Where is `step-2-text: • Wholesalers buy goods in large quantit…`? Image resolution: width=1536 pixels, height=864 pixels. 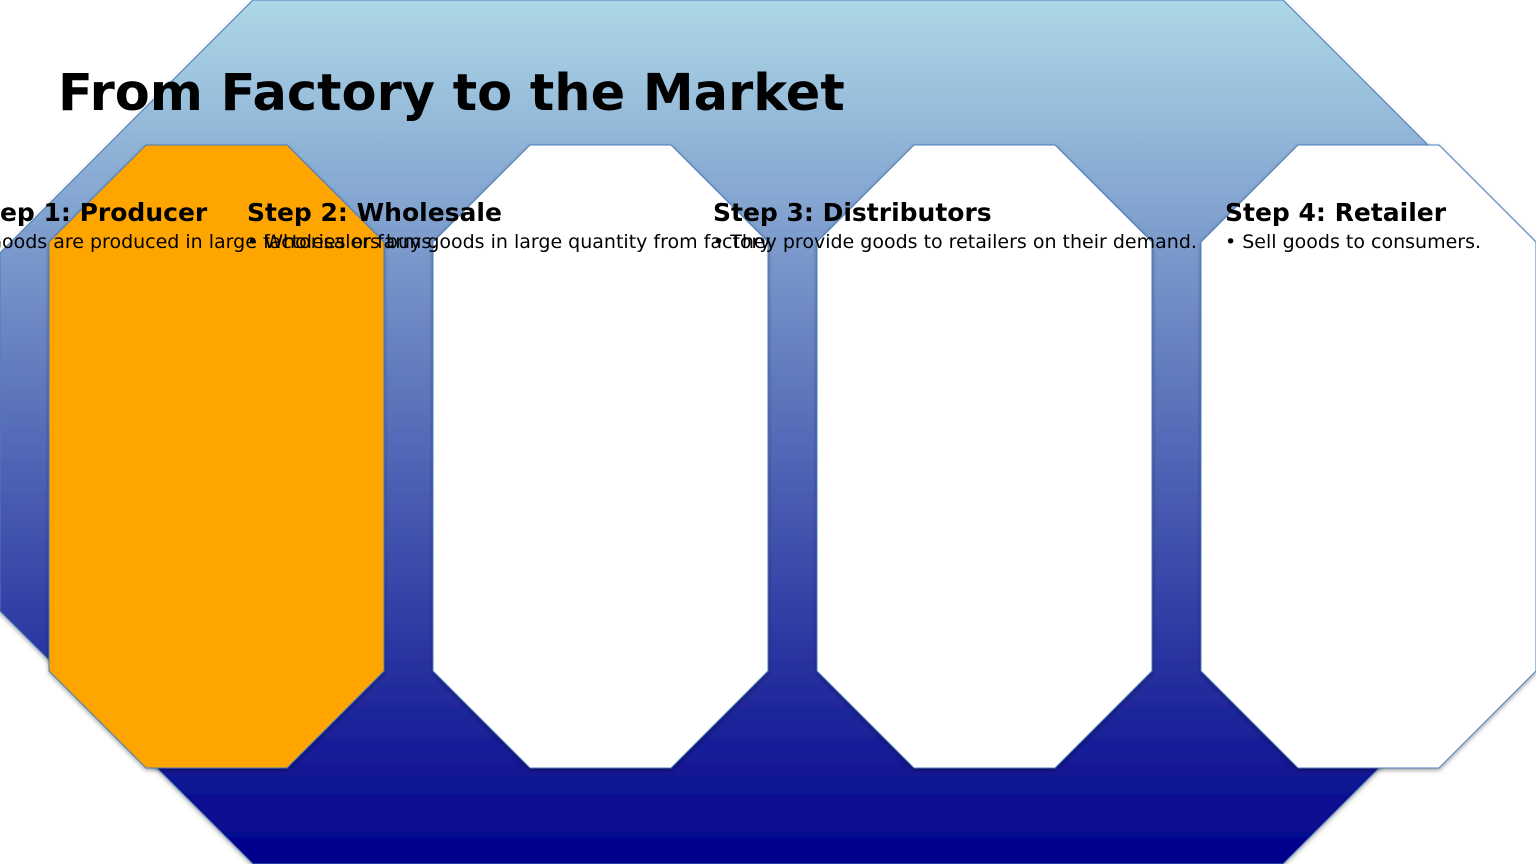 step-2-text: • Wholesalers buy goods in large quantit… is located at coordinates (510, 242).